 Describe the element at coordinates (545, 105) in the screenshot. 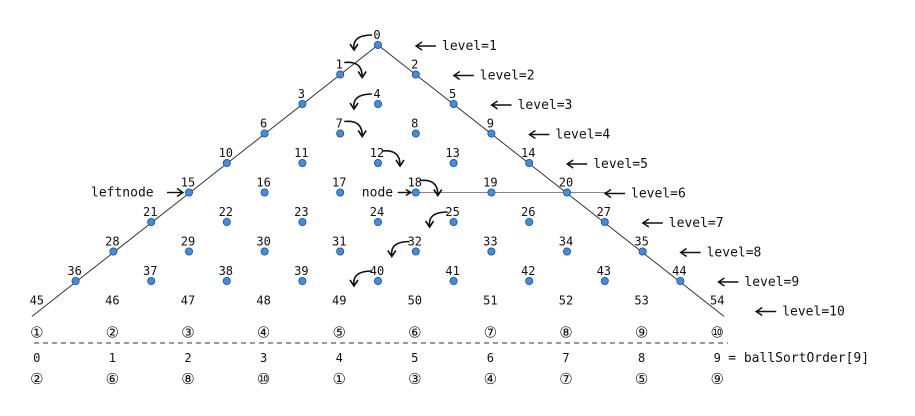

I see `level-label: level=3` at that location.